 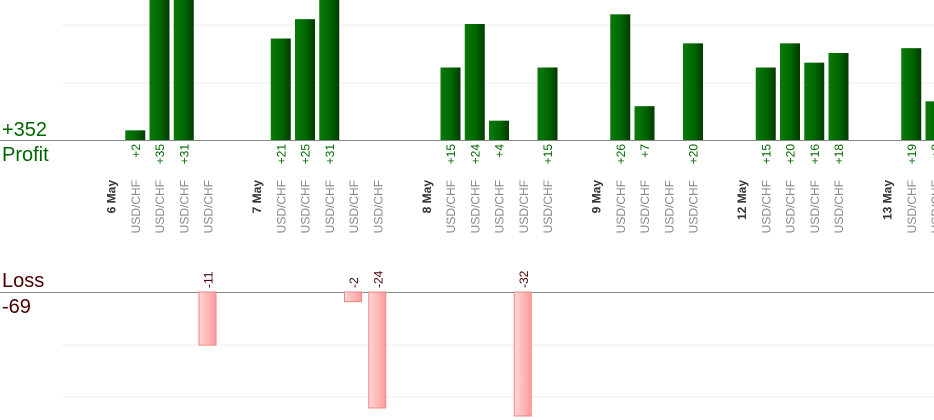 What do you see at coordinates (500, 151) in the screenshot?
I see `profit-value-label: +4` at bounding box center [500, 151].